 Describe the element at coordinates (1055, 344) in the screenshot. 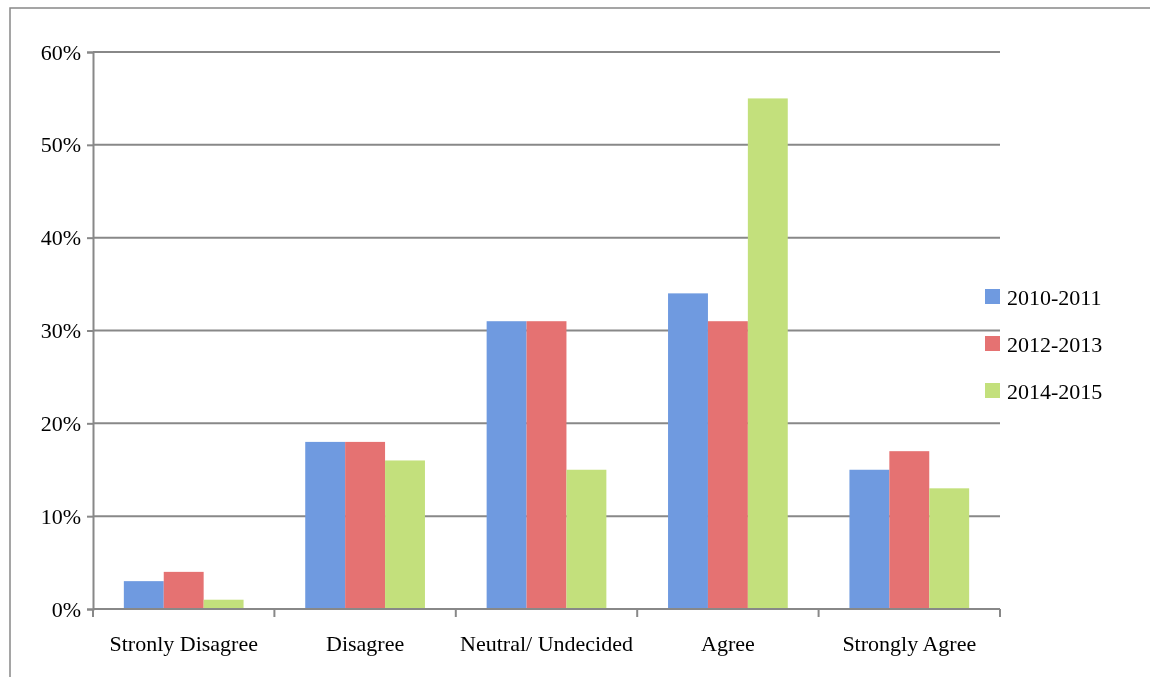

I see `legend-label: 2012-2013` at that location.